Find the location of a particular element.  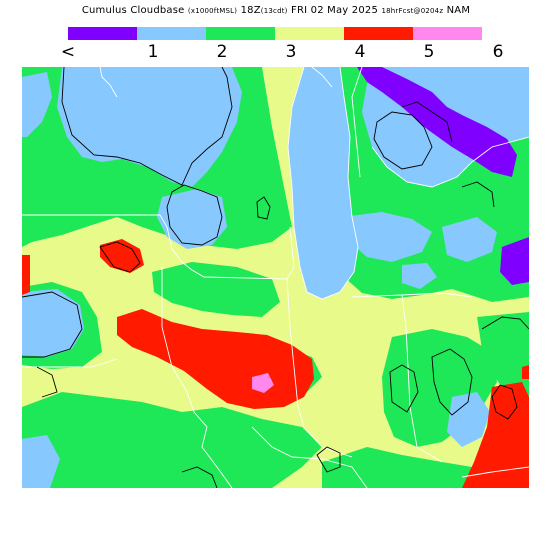

title-time-note: (13cdt) is located at coordinates (274, 11).